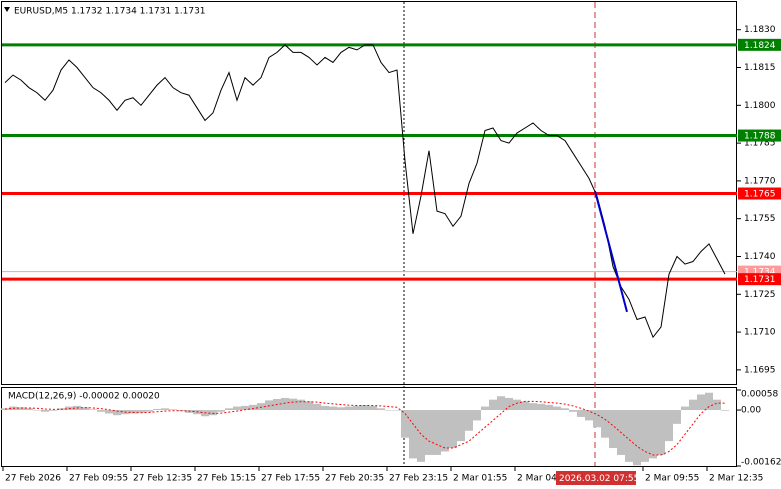 The height and width of the screenshot is (489, 781). What do you see at coordinates (760, 106) in the screenshot?
I see `y-tick-label: 1.1800` at bounding box center [760, 106].